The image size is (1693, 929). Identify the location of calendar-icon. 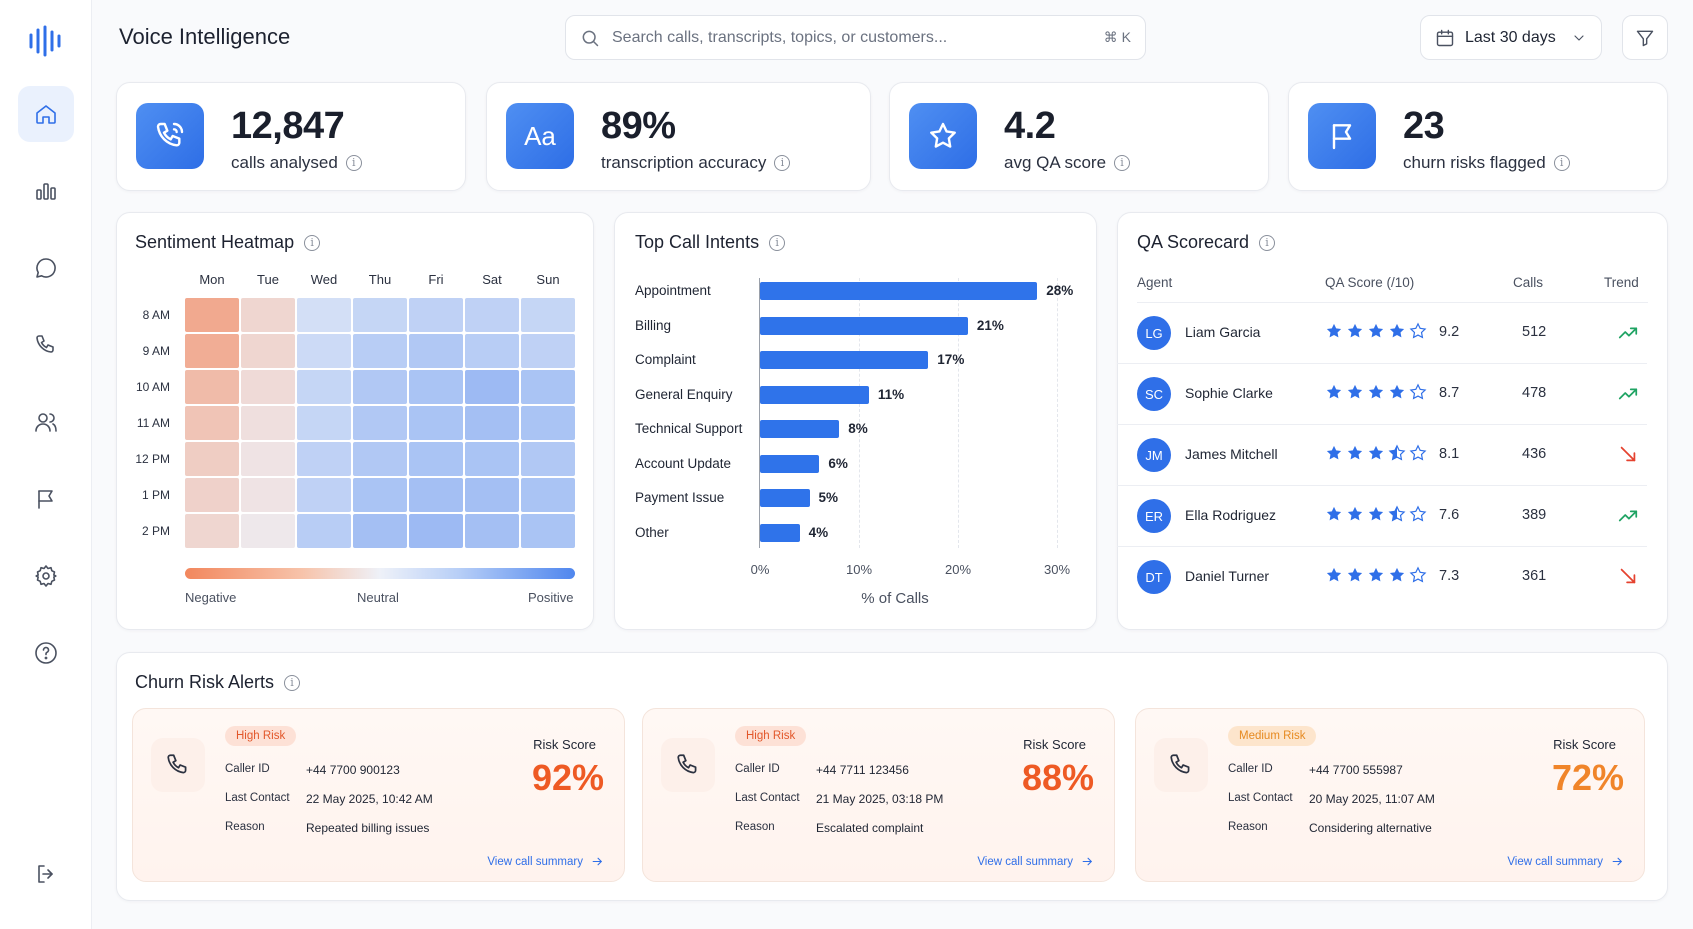
(1445, 37).